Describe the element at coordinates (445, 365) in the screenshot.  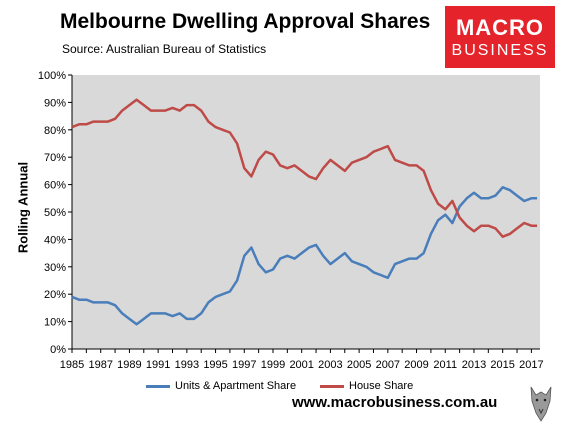
I see `x-tick-label: 2011` at that location.